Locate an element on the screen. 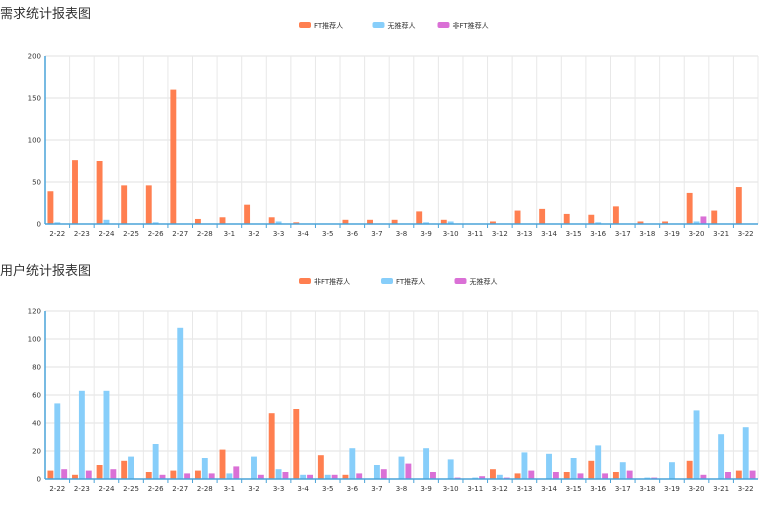 The image size is (771, 513). legend-item-1: 无推荐人 is located at coordinates (394, 25).